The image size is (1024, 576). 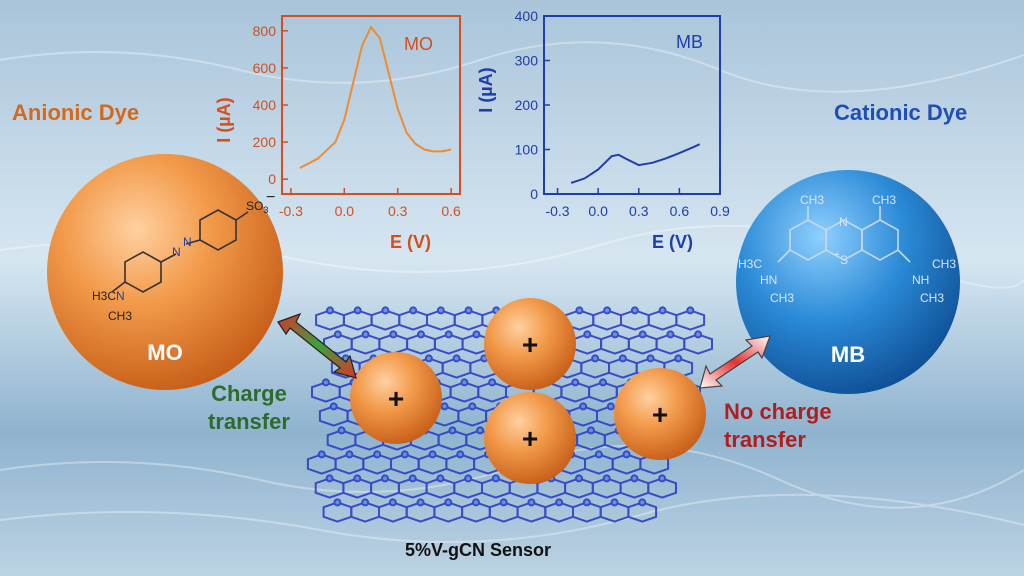 What do you see at coordinates (164, 352) in the screenshot?
I see `mo-sphere-label: MO` at bounding box center [164, 352].